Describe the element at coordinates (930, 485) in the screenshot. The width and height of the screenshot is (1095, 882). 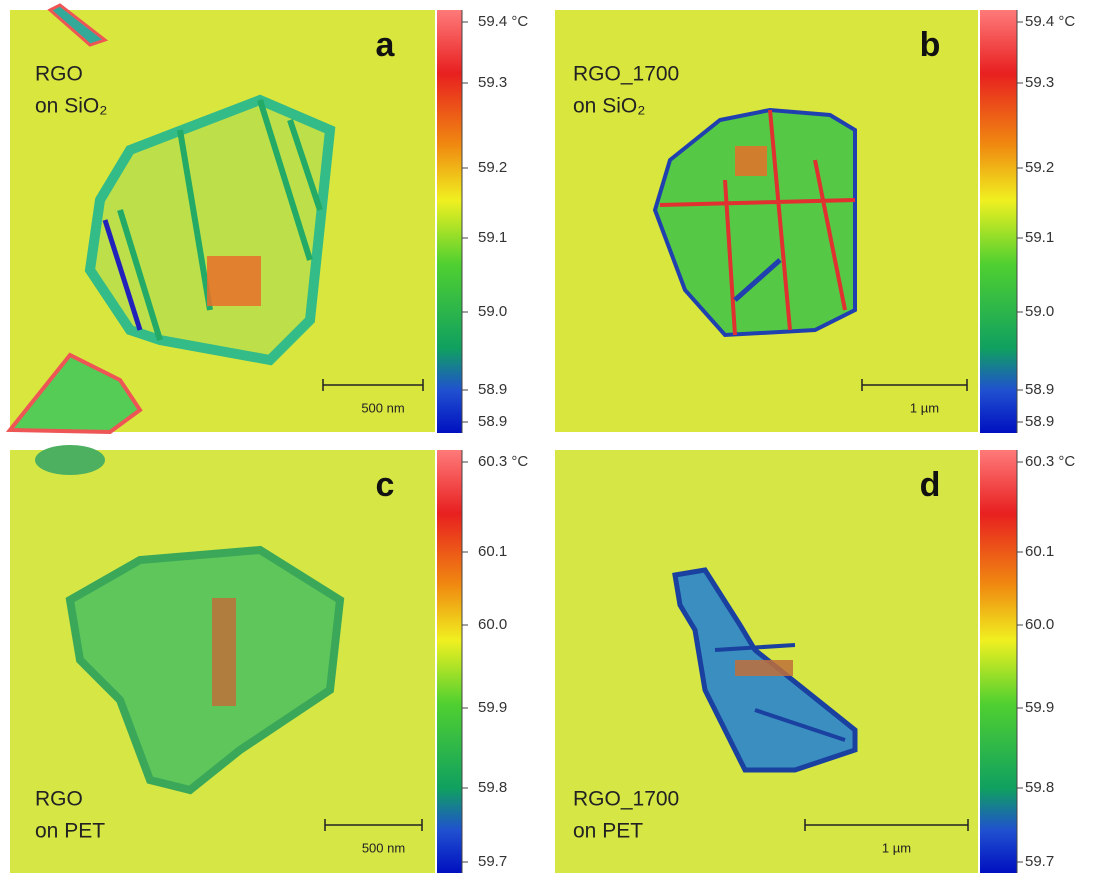
I see `panel-letter: d` at that location.